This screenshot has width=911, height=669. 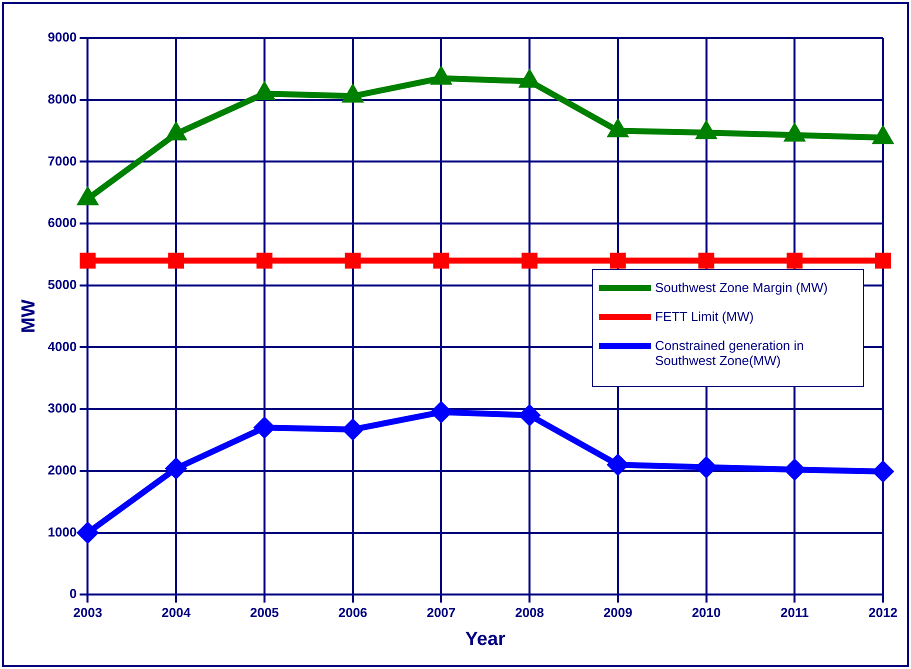 I want to click on x-tick-label: 2005, so click(x=264, y=612).